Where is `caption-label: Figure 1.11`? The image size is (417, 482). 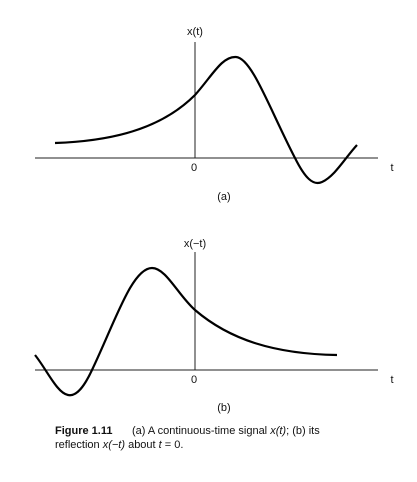
caption-label: Figure 1.11 is located at coordinates (83, 431).